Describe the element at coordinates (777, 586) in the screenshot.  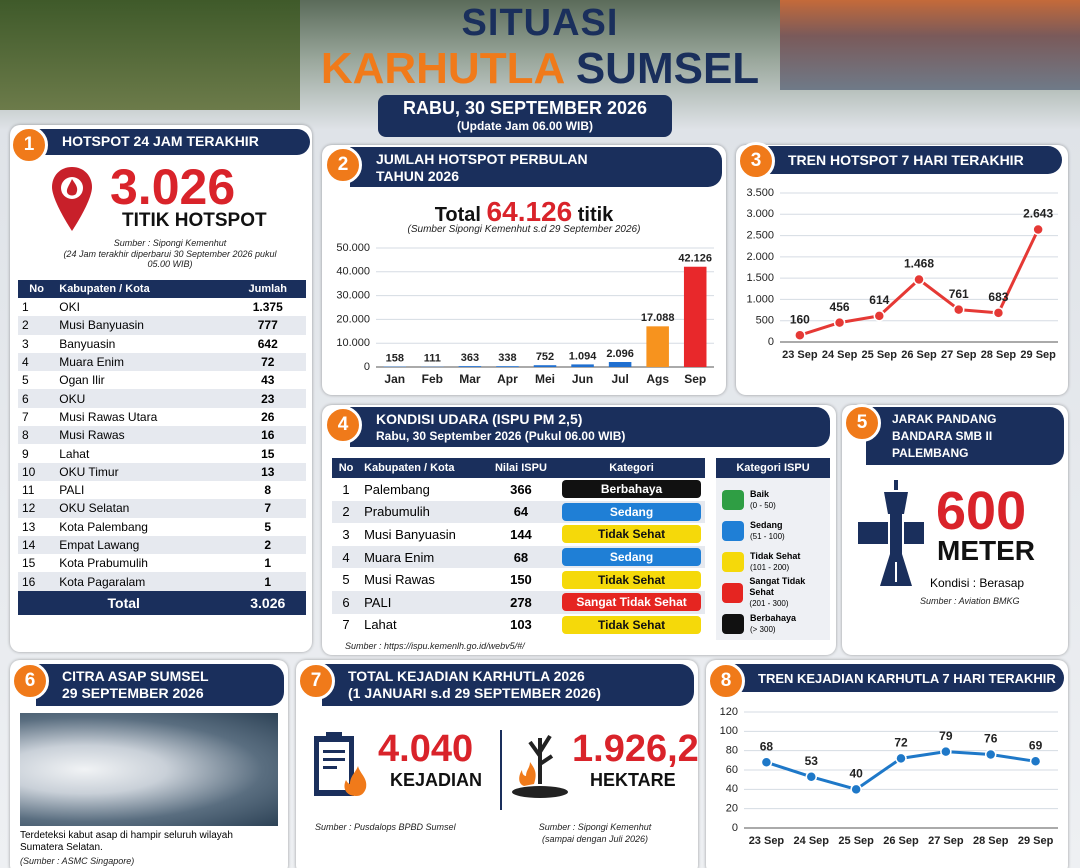
I see `legend-label: Sangat Tidak Sehat` at that location.